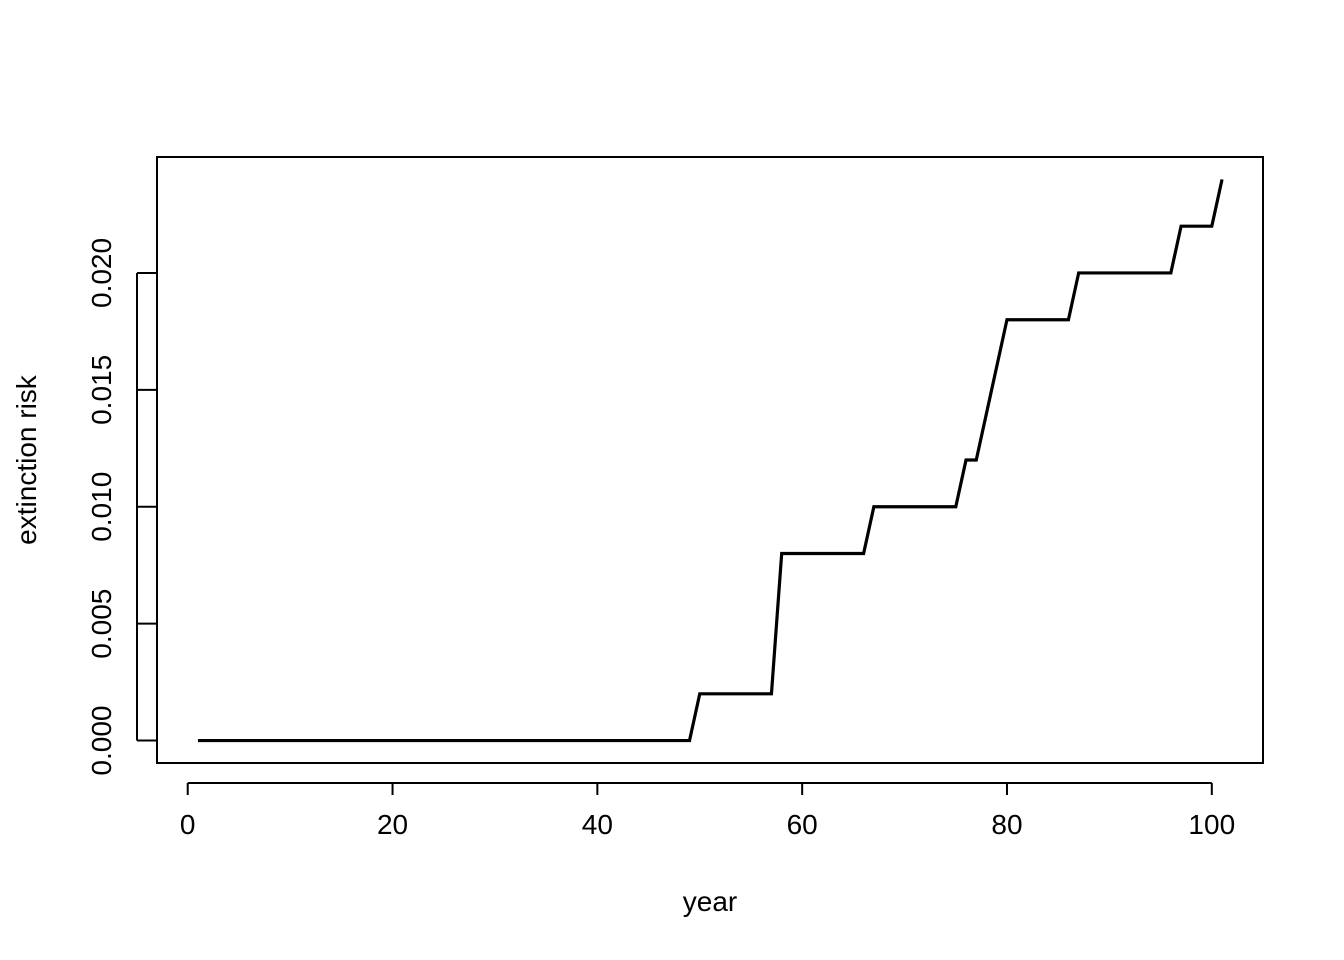 This screenshot has height=960, width=1344. Describe the element at coordinates (101, 273) in the screenshot. I see `y-tick-label: 0.020` at that location.